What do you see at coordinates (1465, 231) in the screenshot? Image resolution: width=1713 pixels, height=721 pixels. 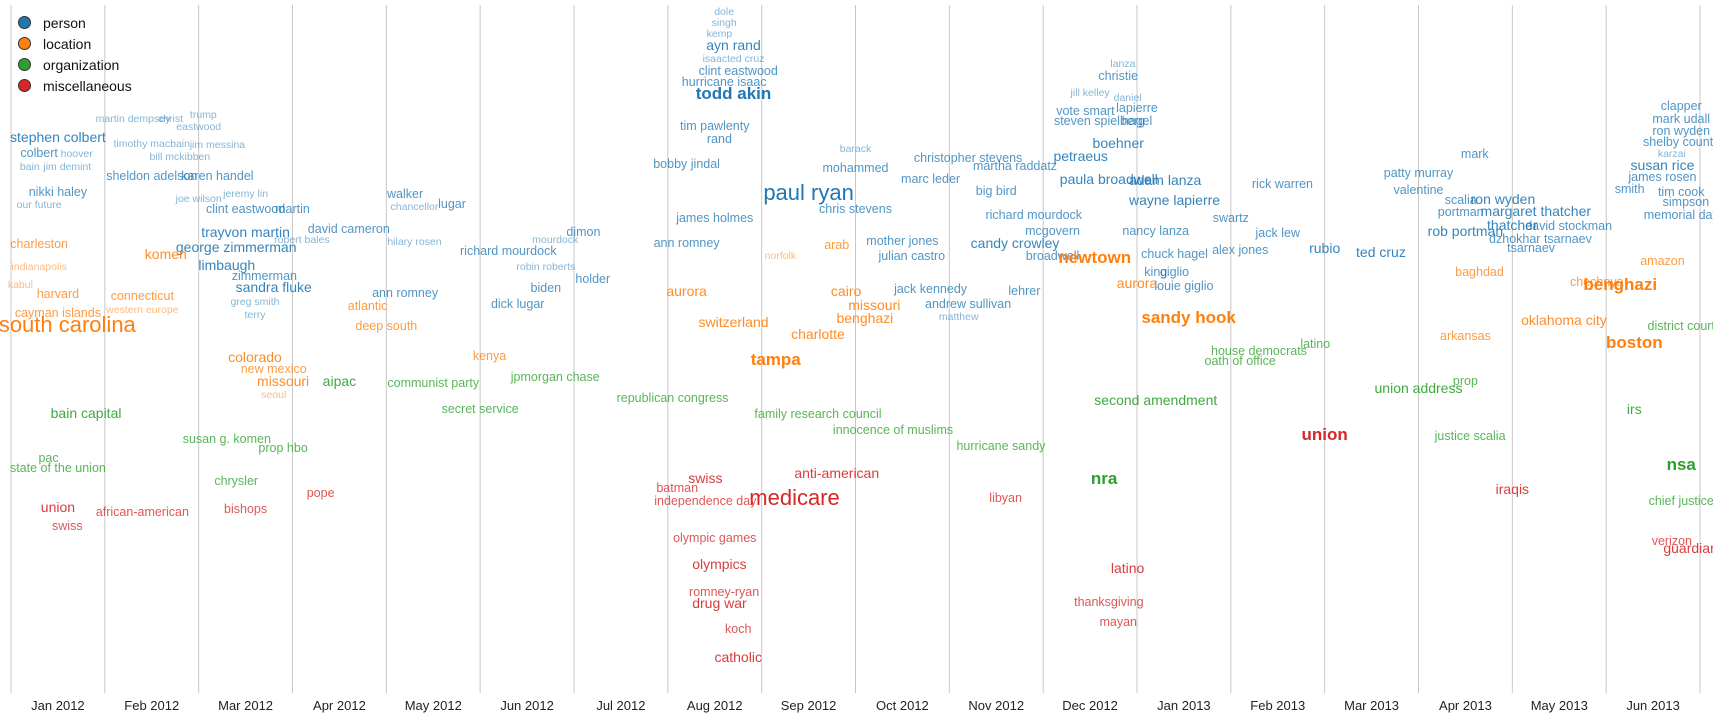 I see `word-person: rob portman` at bounding box center [1465, 231].